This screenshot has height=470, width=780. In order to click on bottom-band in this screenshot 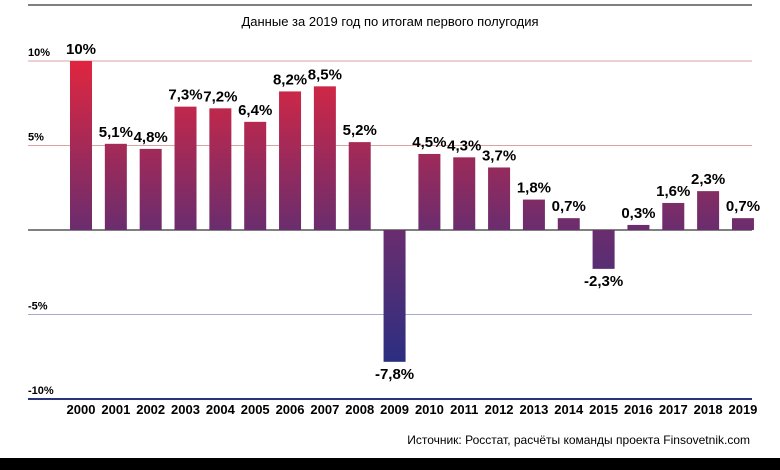, I will do `click(390, 464)`.